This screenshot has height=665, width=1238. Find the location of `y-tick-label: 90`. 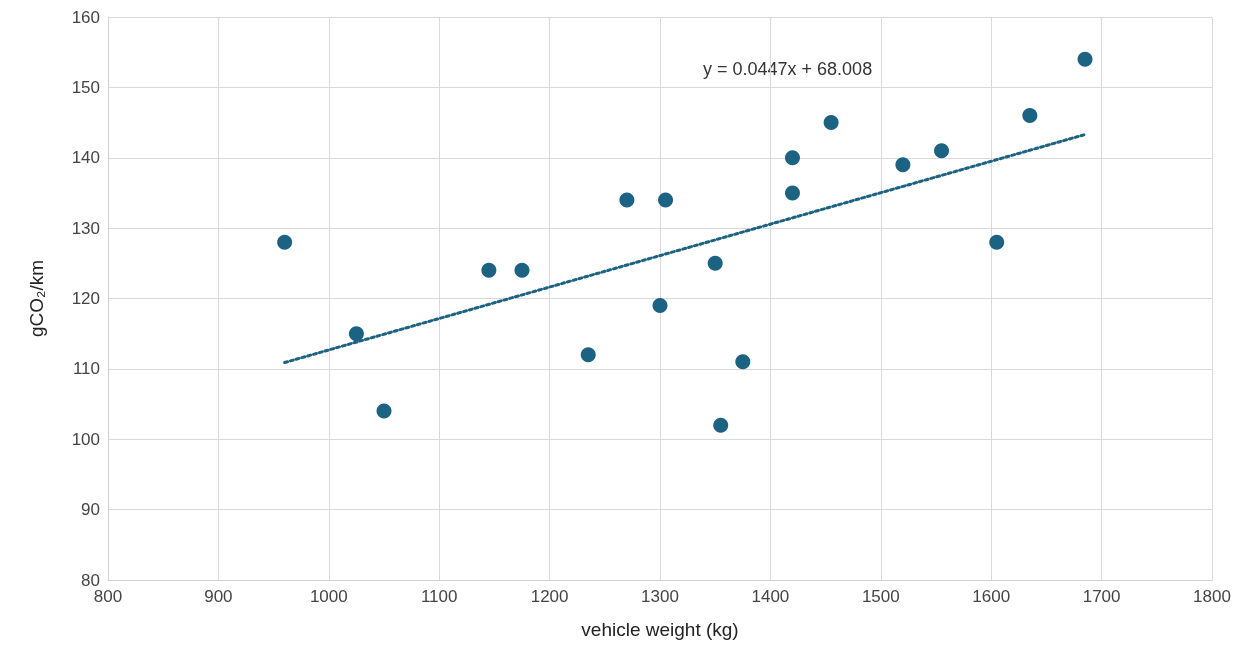

y-tick-label: 90 is located at coordinates (90, 510).